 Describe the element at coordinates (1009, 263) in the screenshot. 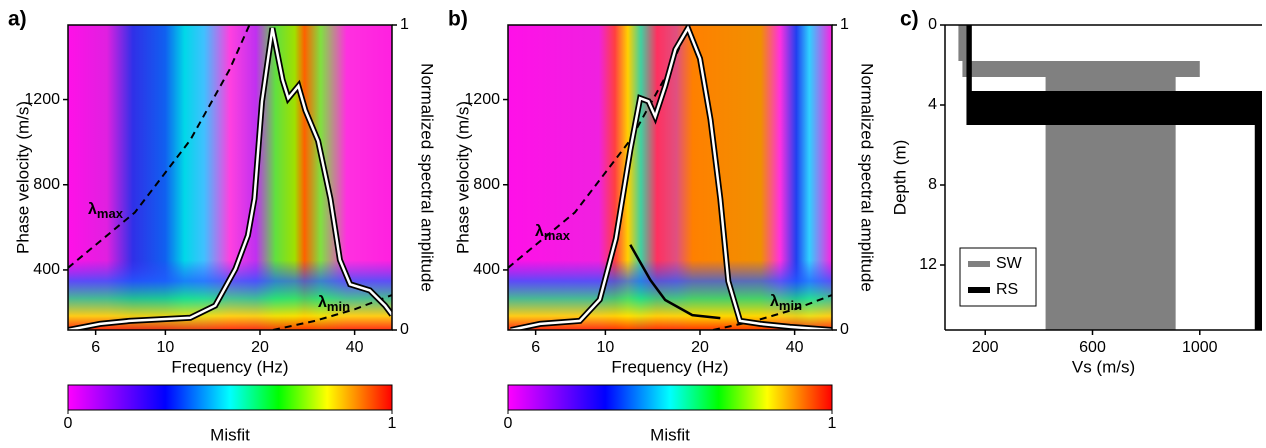

I see `legend-label: SW` at that location.